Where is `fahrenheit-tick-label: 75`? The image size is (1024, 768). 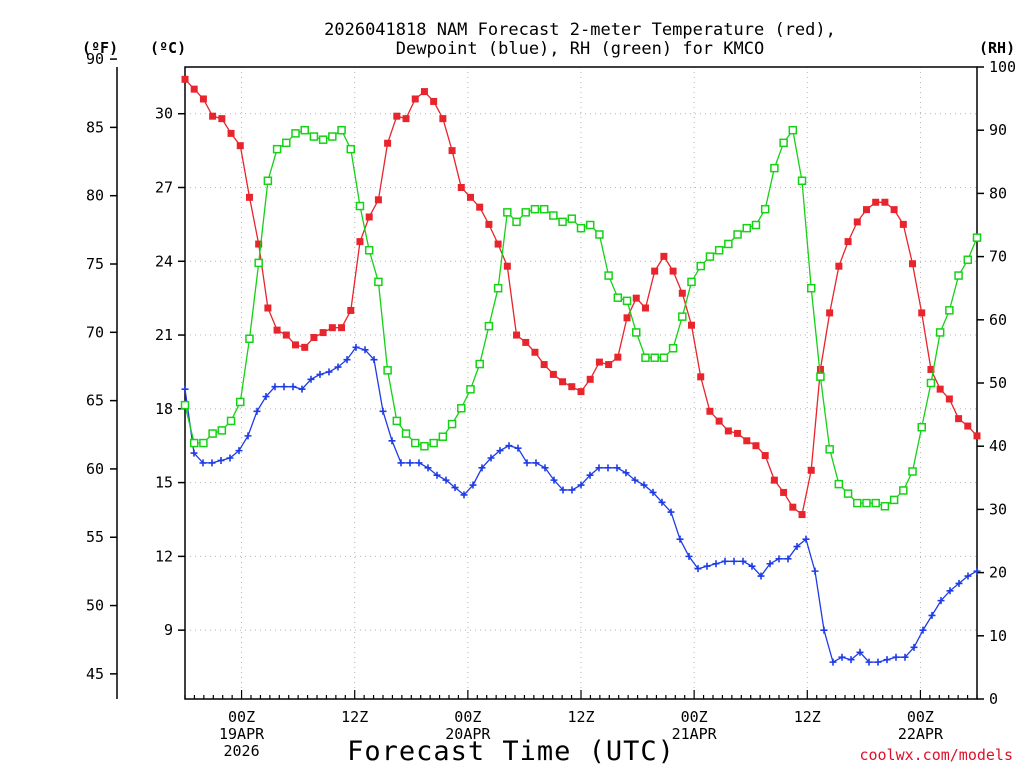 fahrenheit-tick-label: 75 is located at coordinates (95, 264).